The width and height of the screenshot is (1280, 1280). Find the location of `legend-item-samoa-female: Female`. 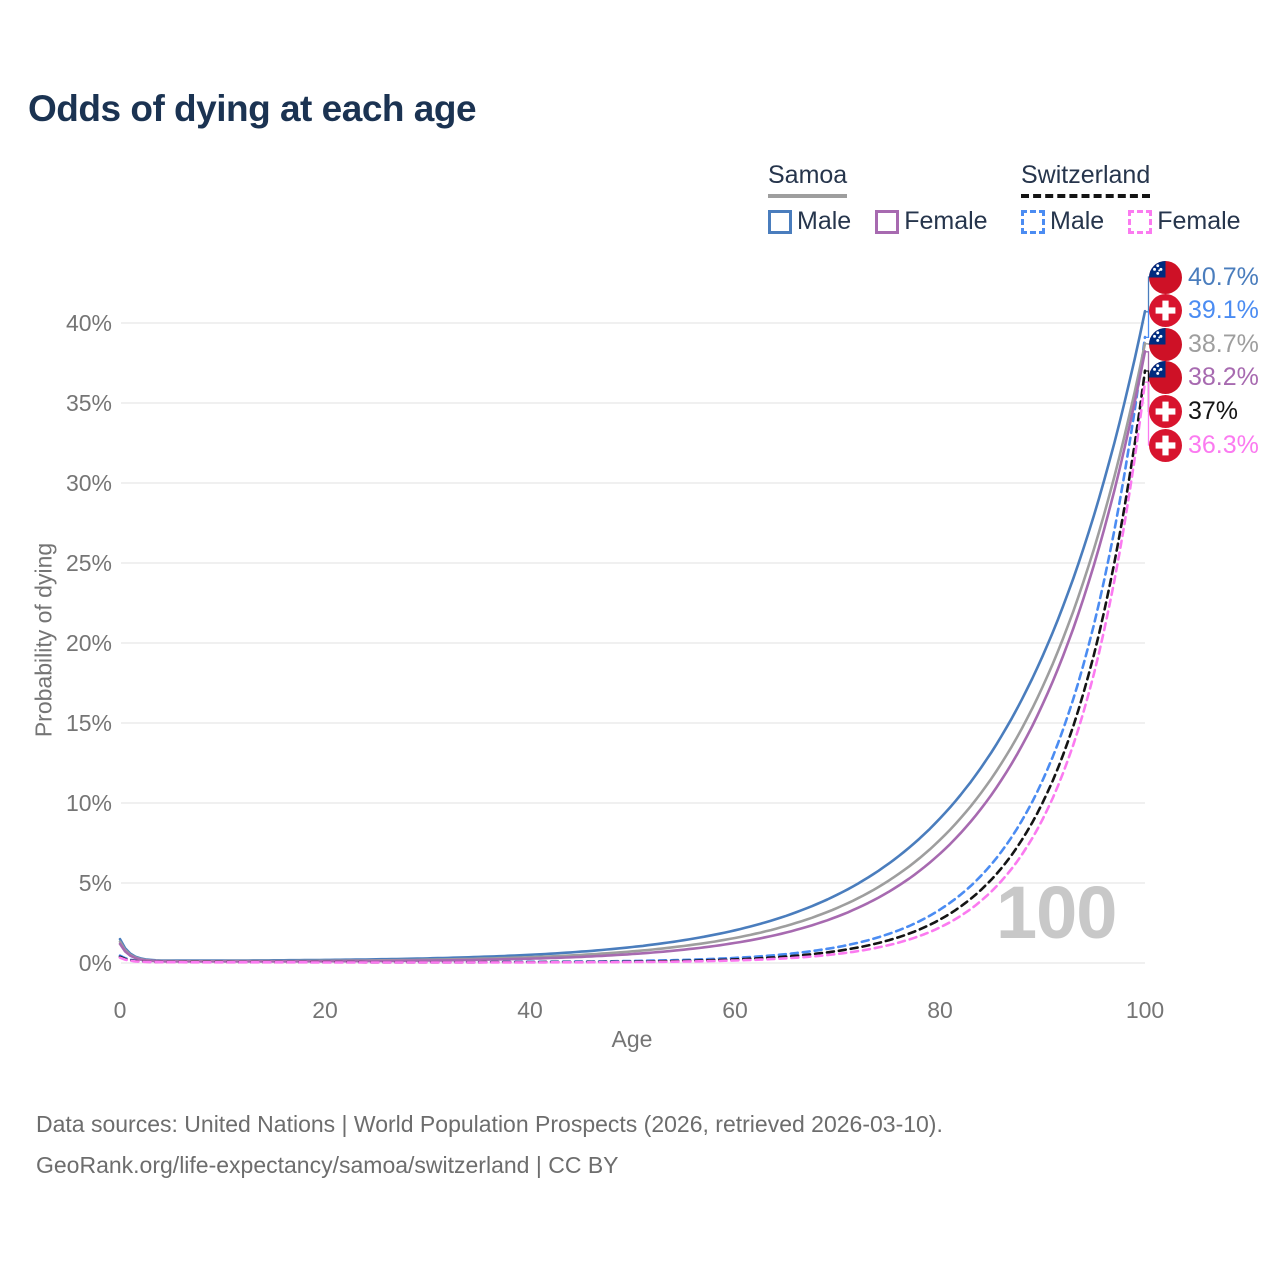

legend-item-samoa-female: Female is located at coordinates (931, 221).